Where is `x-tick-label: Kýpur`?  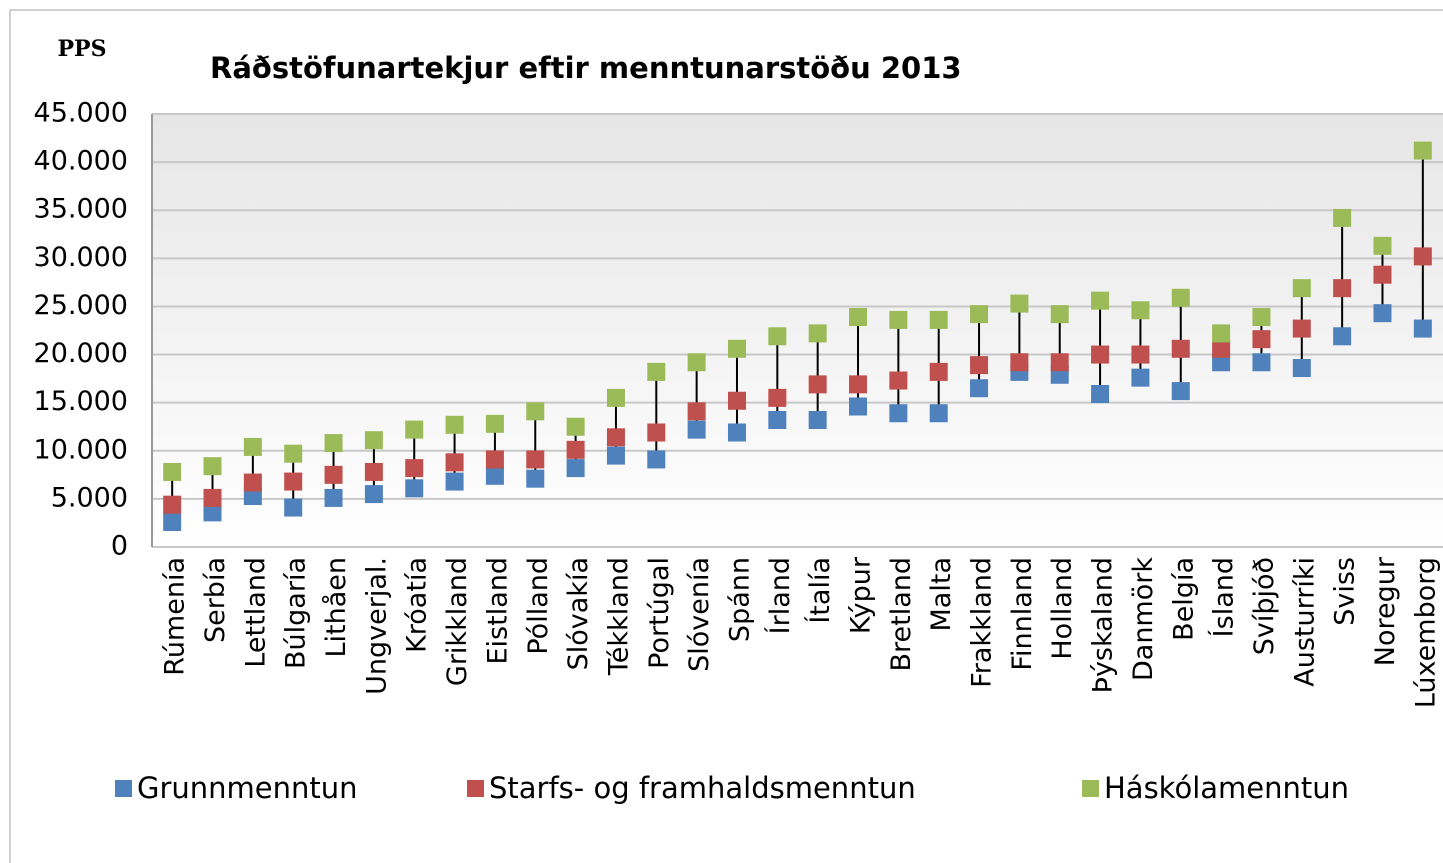 x-tick-label: Kýpur is located at coordinates (861, 595).